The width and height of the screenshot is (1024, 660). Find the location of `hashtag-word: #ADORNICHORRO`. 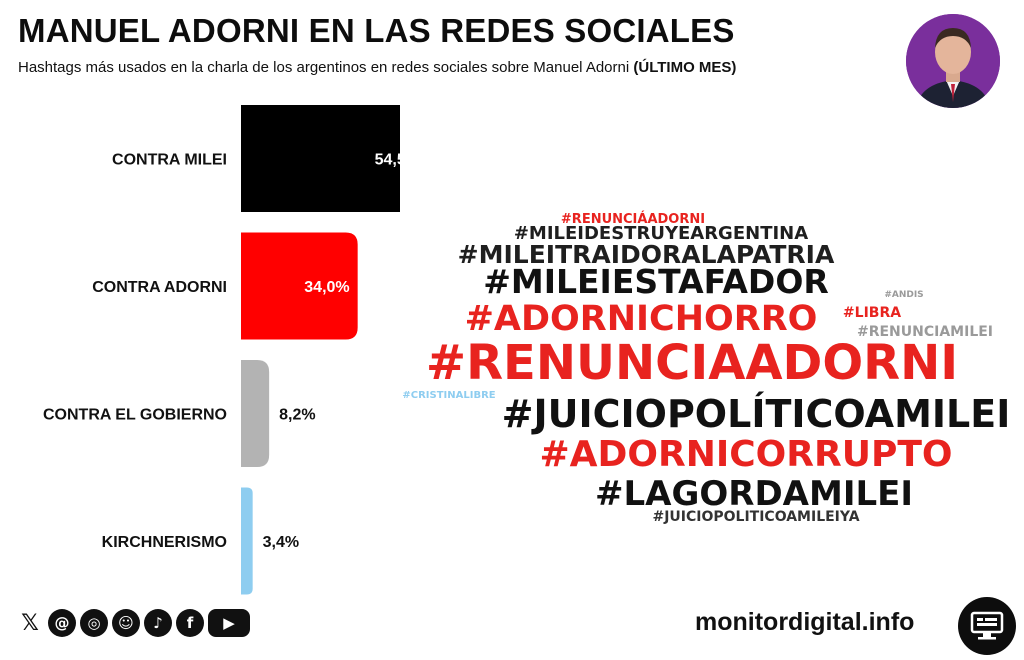

hashtag-word: #ADORNICHORRO is located at coordinates (641, 319).